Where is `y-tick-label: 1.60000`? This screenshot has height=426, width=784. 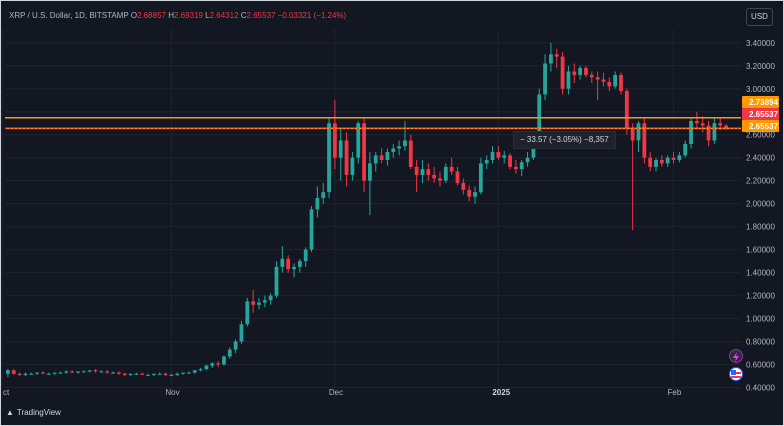 y-tick-label: 1.60000 is located at coordinates (760, 250).